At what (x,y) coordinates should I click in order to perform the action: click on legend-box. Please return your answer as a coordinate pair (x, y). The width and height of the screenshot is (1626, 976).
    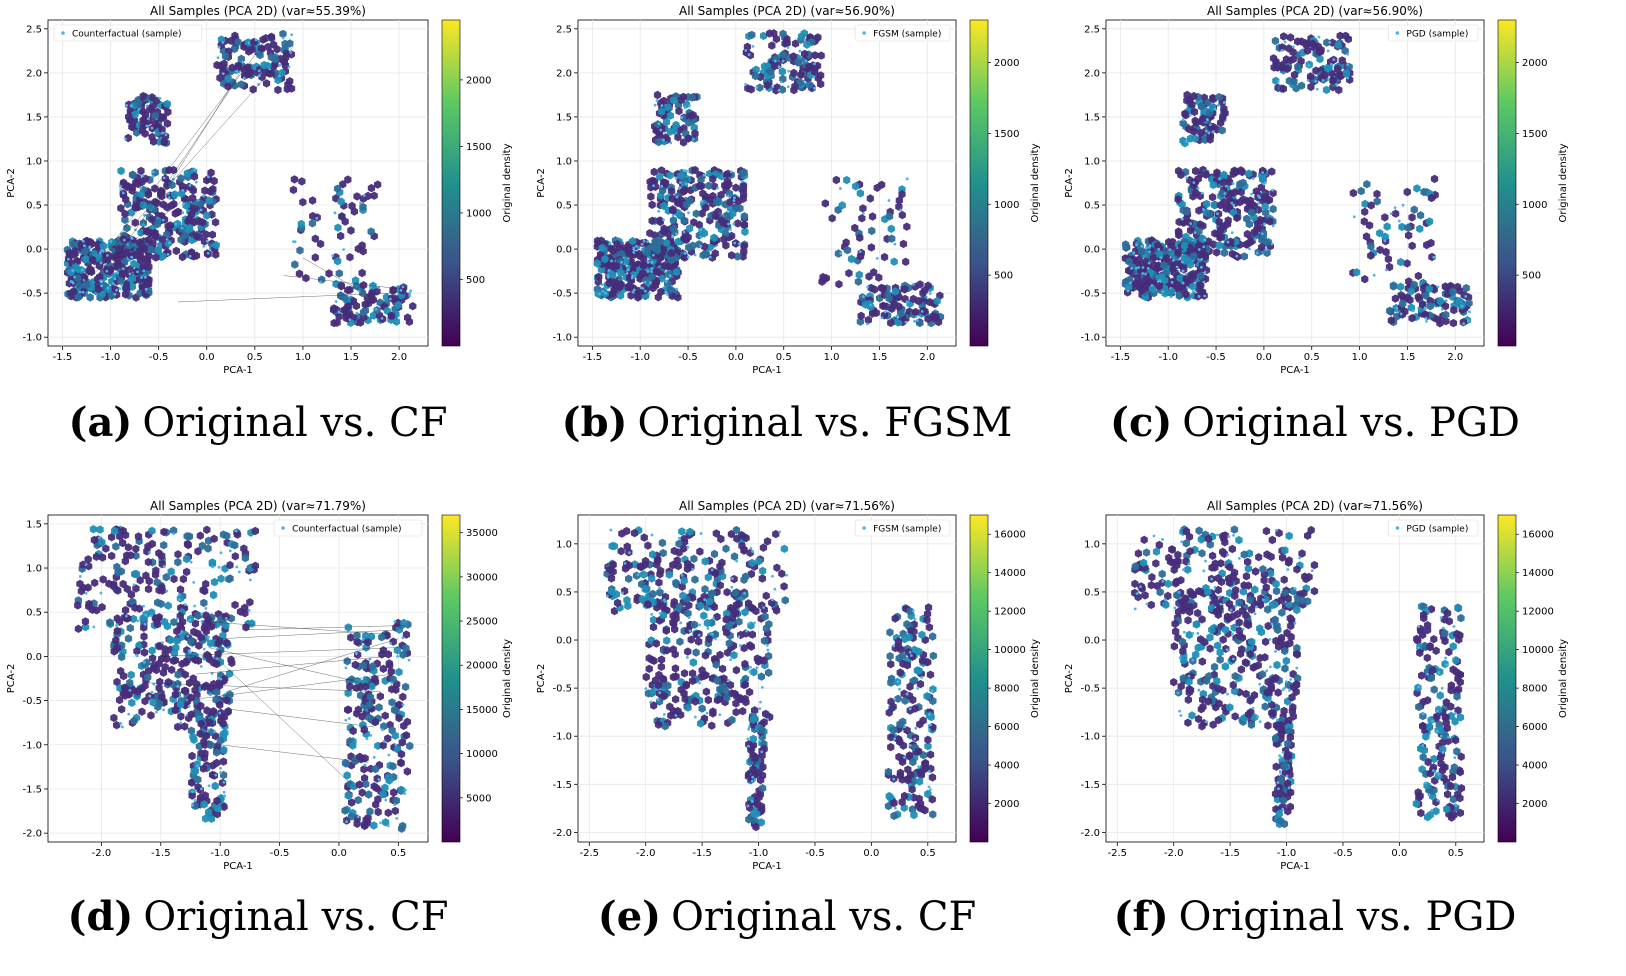
    Looking at the image, I should click on (1433, 33).